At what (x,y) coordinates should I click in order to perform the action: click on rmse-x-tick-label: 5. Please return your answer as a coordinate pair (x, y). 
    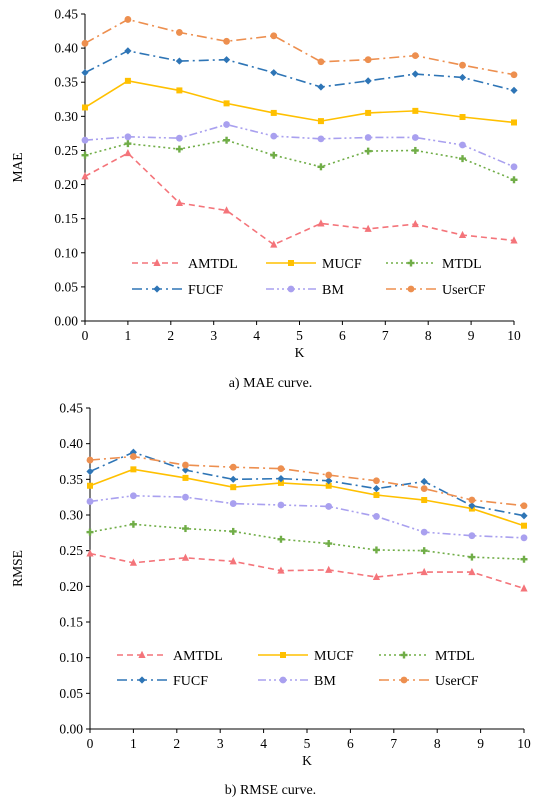
    Looking at the image, I should click on (307, 743).